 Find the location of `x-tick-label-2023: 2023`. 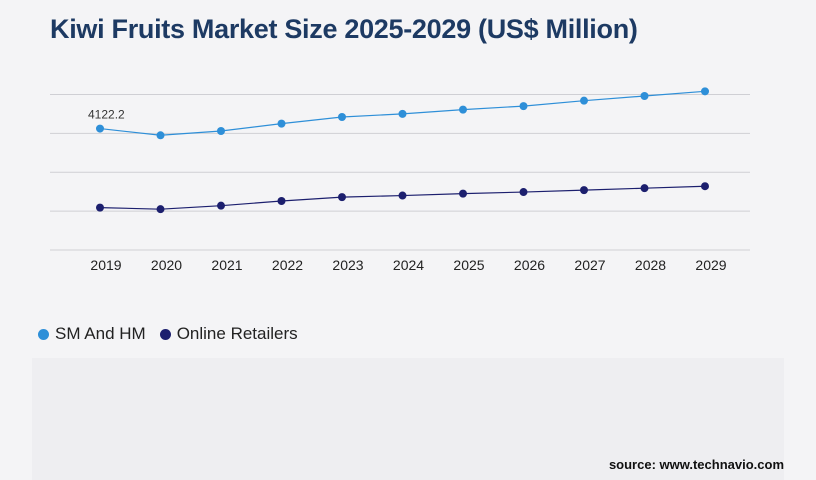

x-tick-label-2023: 2023 is located at coordinates (347, 265).